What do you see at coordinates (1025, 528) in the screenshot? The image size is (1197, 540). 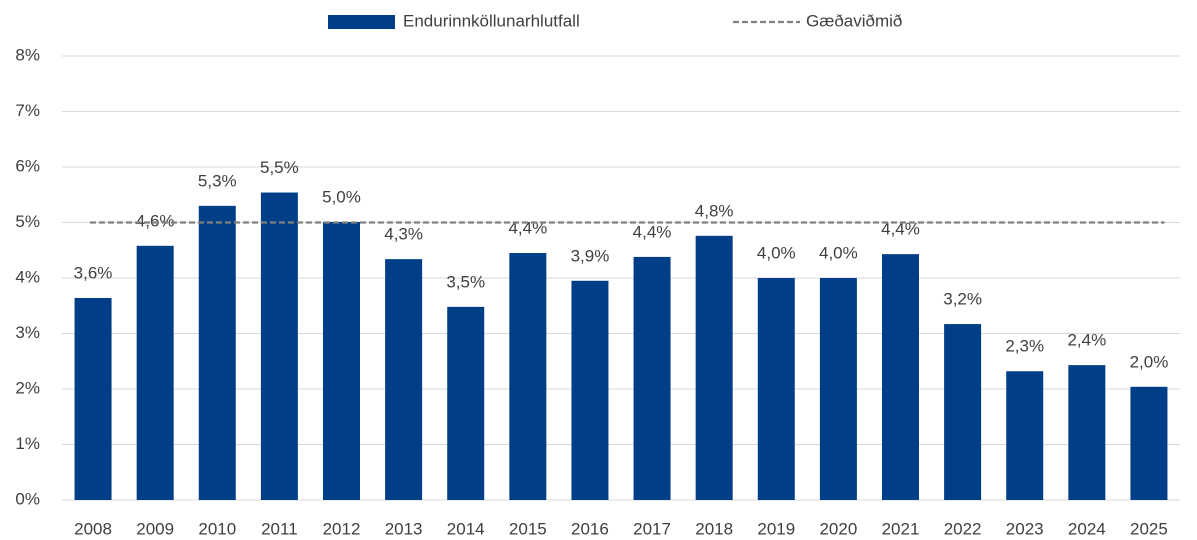 I see `x-tick-label: 2023` at bounding box center [1025, 528].